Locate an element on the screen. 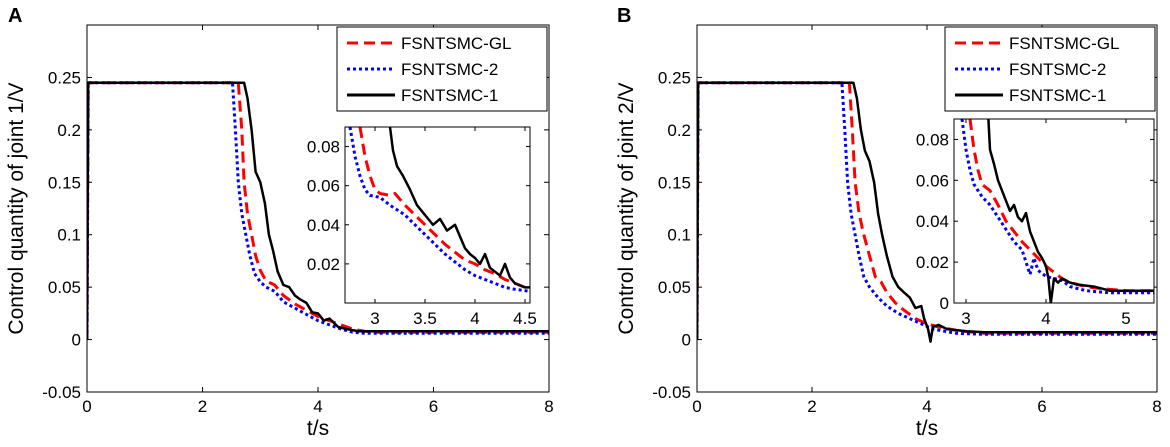 This screenshot has width=1170, height=447. inset-x-tick-label: 3.5 is located at coordinates (425, 318).